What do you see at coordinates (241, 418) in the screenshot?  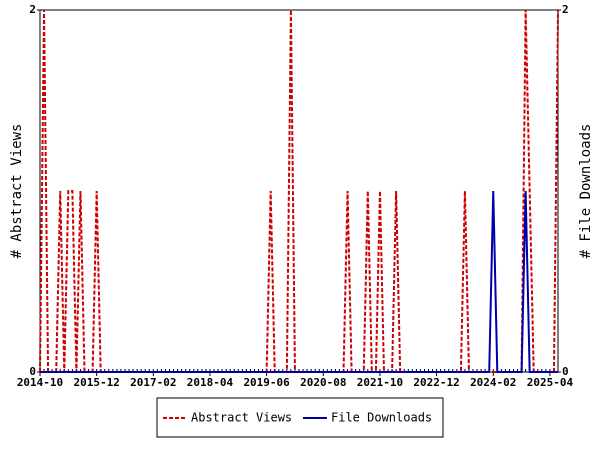 I see `legend-label: Abstract Views` at bounding box center [241, 418].